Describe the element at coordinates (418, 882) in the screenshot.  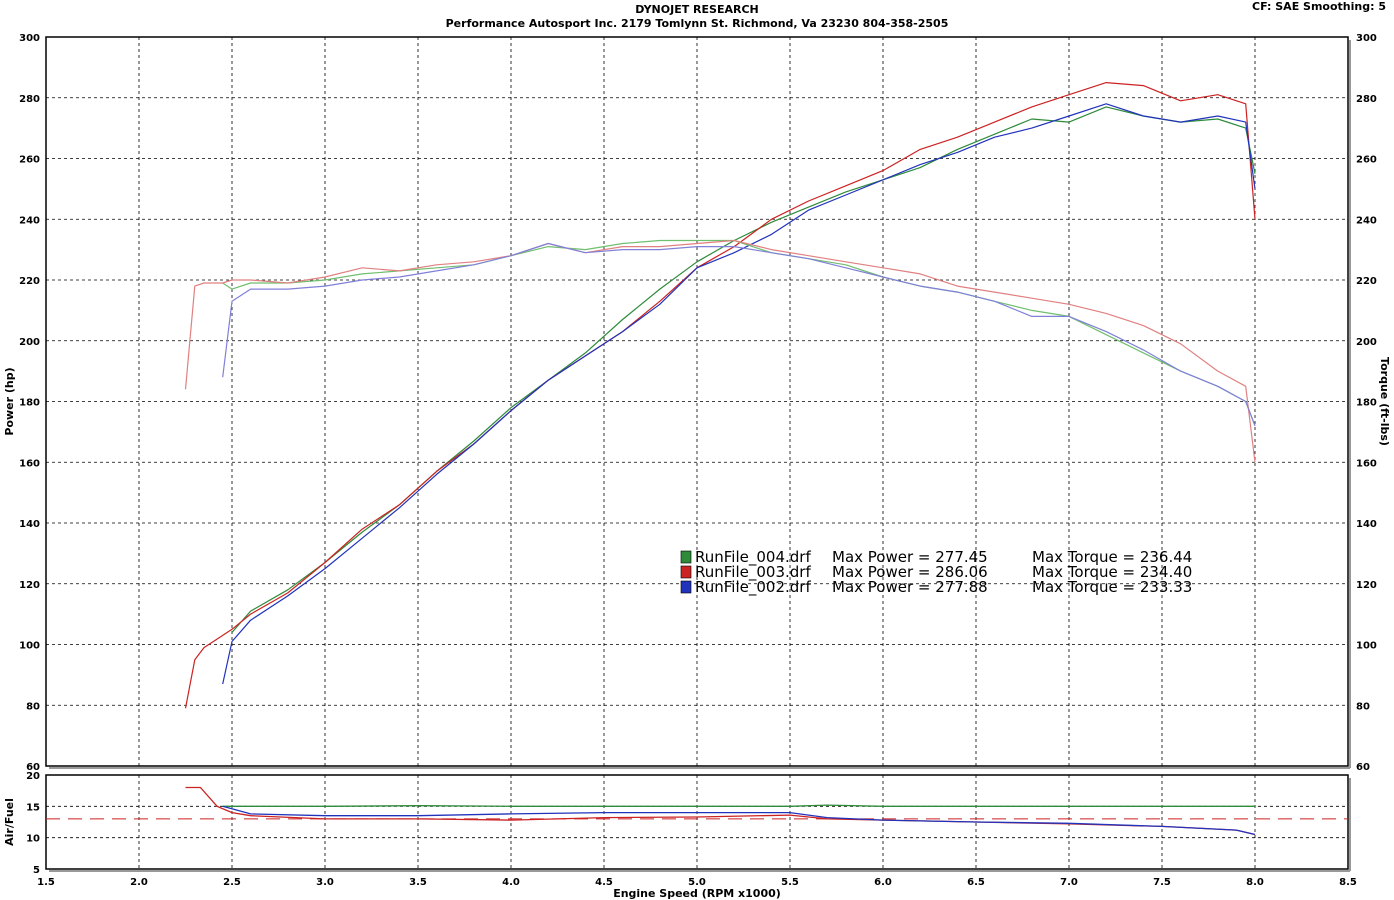
I see `x-tick-label: 3.5` at that location.